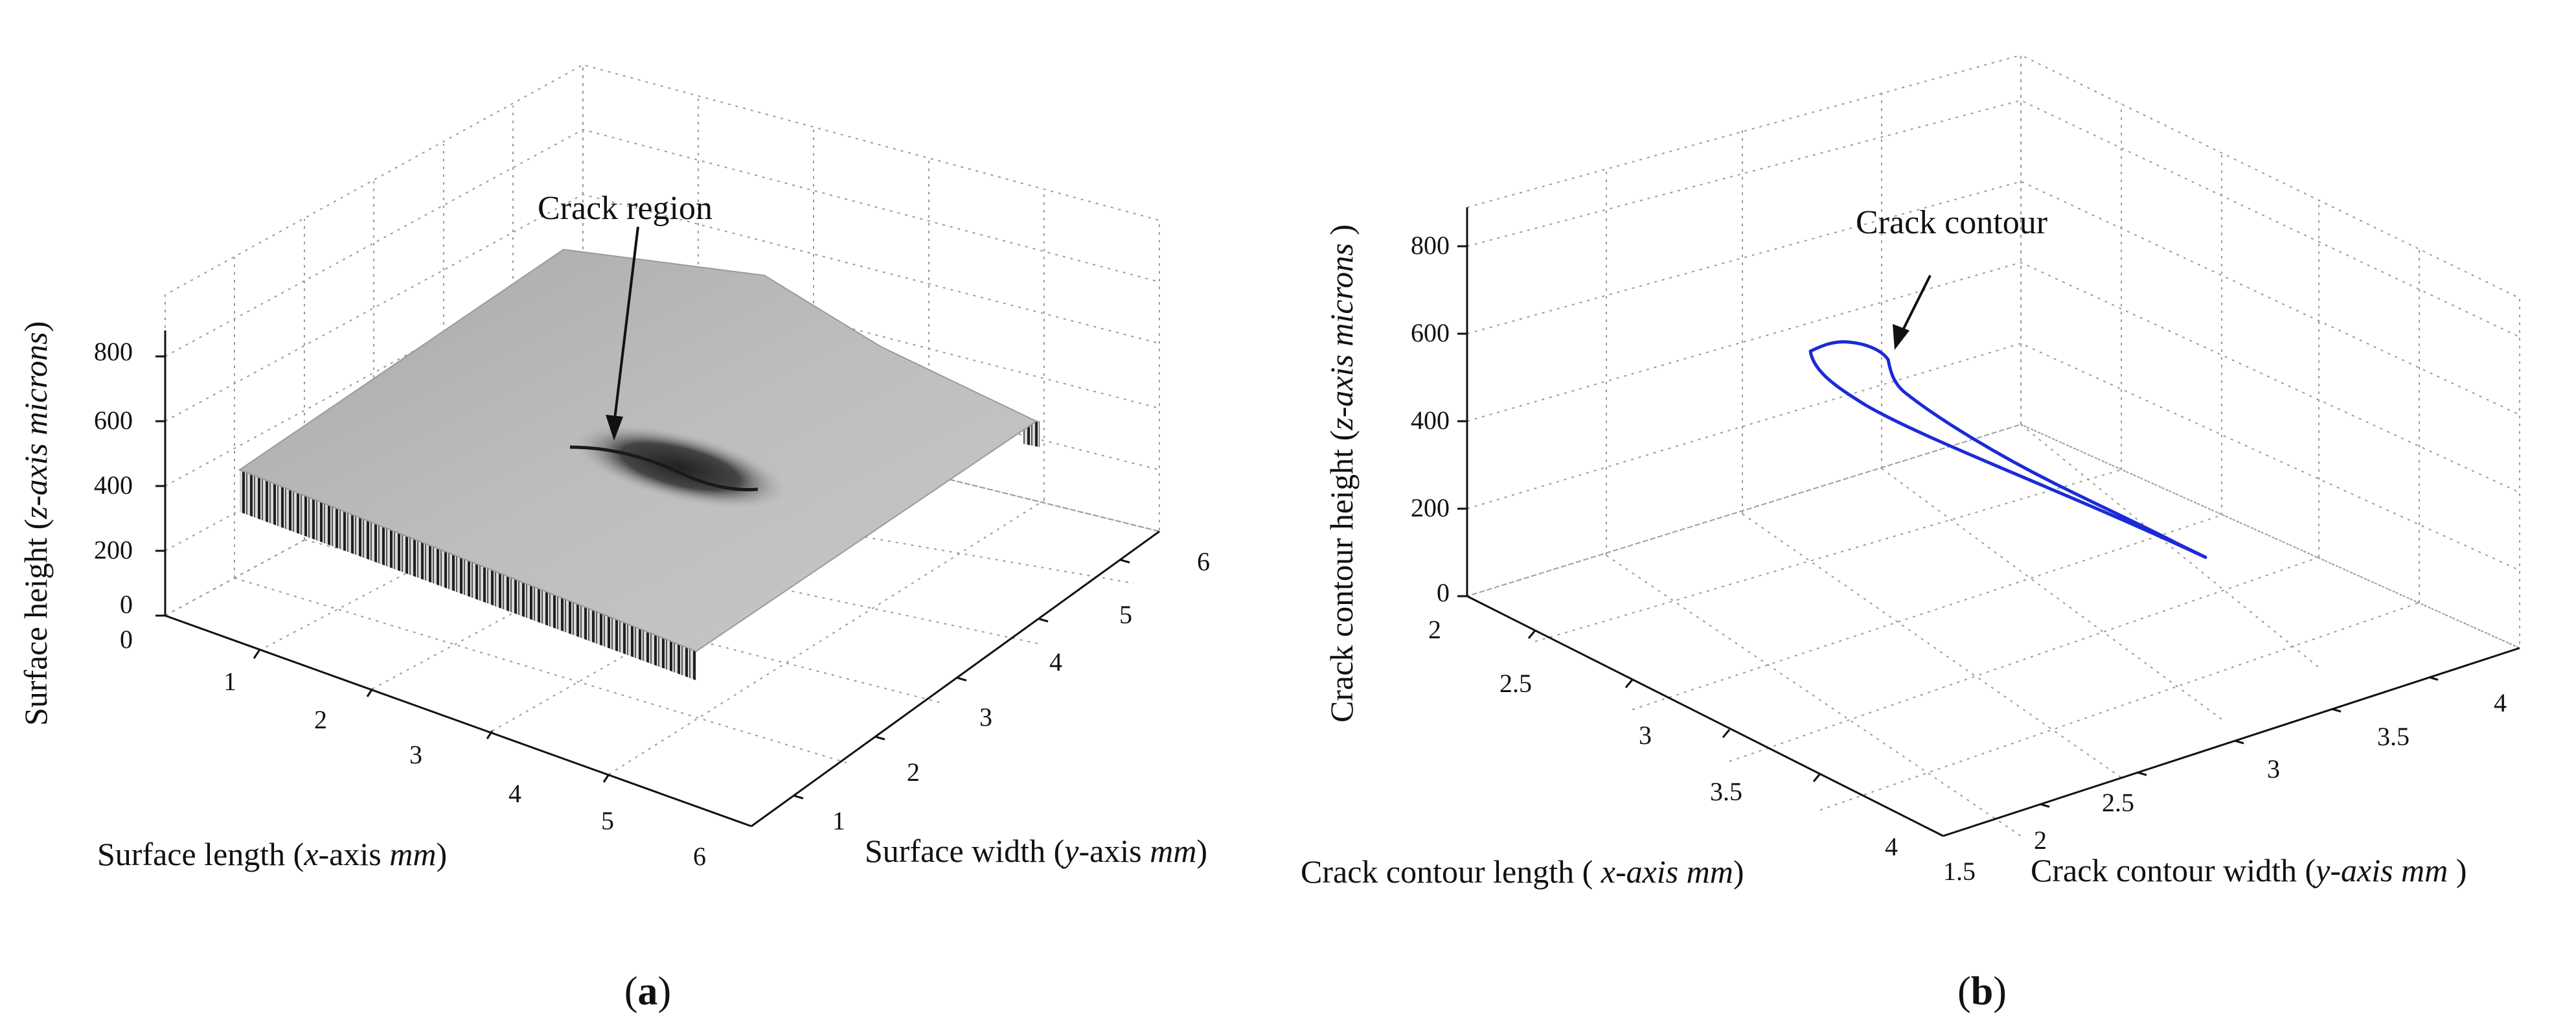  I want to click on panel-a-x-ticks: 0 1 2 3 4 5 6, so click(413, 748).